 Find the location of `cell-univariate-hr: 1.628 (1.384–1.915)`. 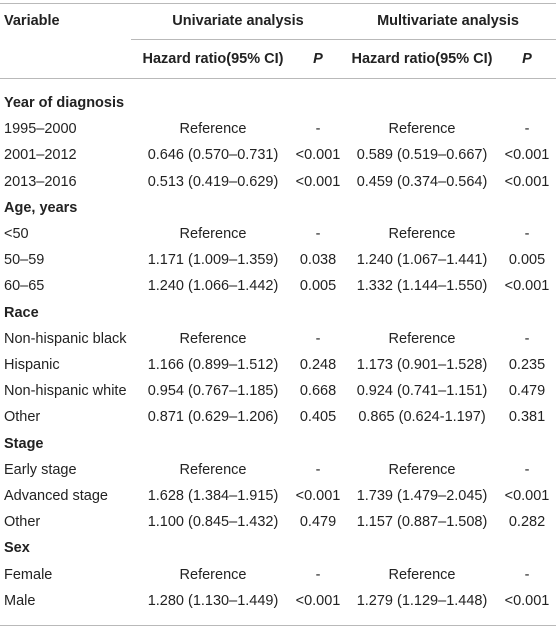

cell-univariate-hr: 1.628 (1.384–1.915) is located at coordinates (213, 496).